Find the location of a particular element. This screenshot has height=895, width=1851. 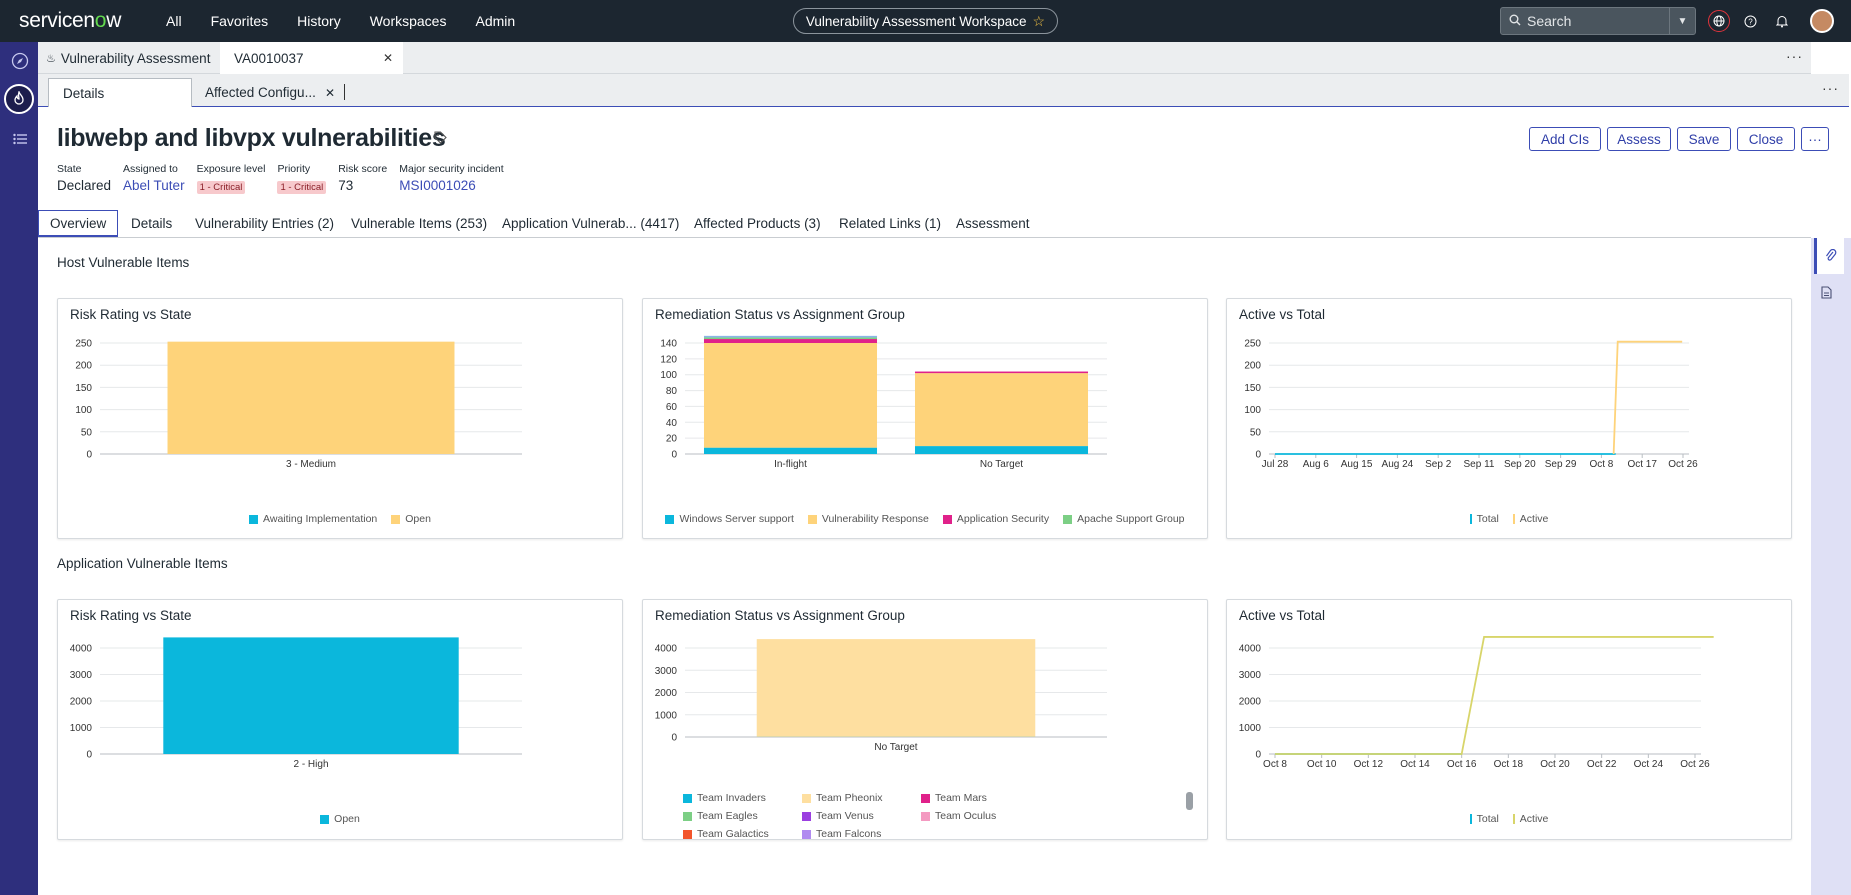

tab-label: Details is located at coordinates (84, 93).